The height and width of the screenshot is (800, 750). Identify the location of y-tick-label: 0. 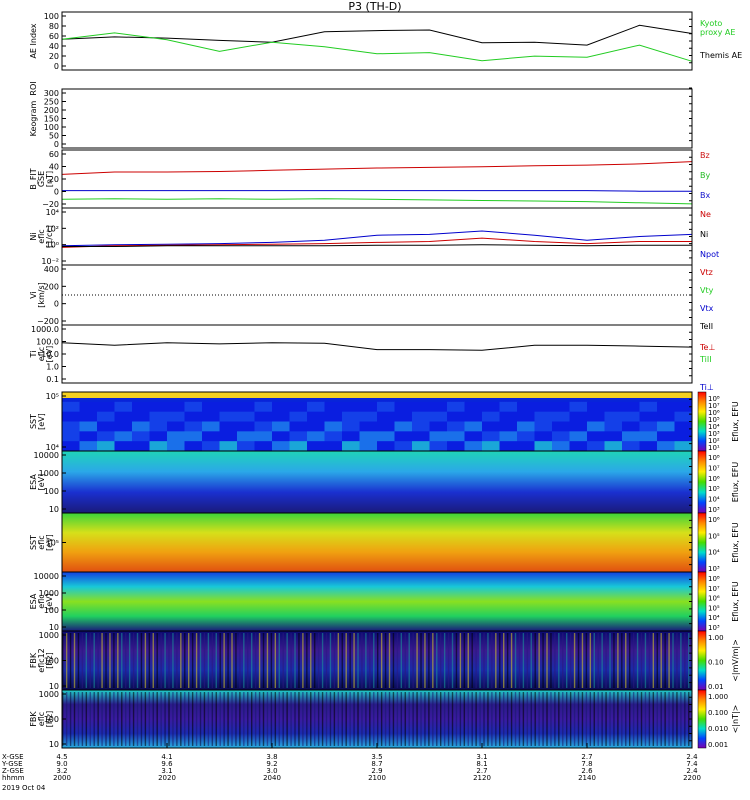
(56, 304).